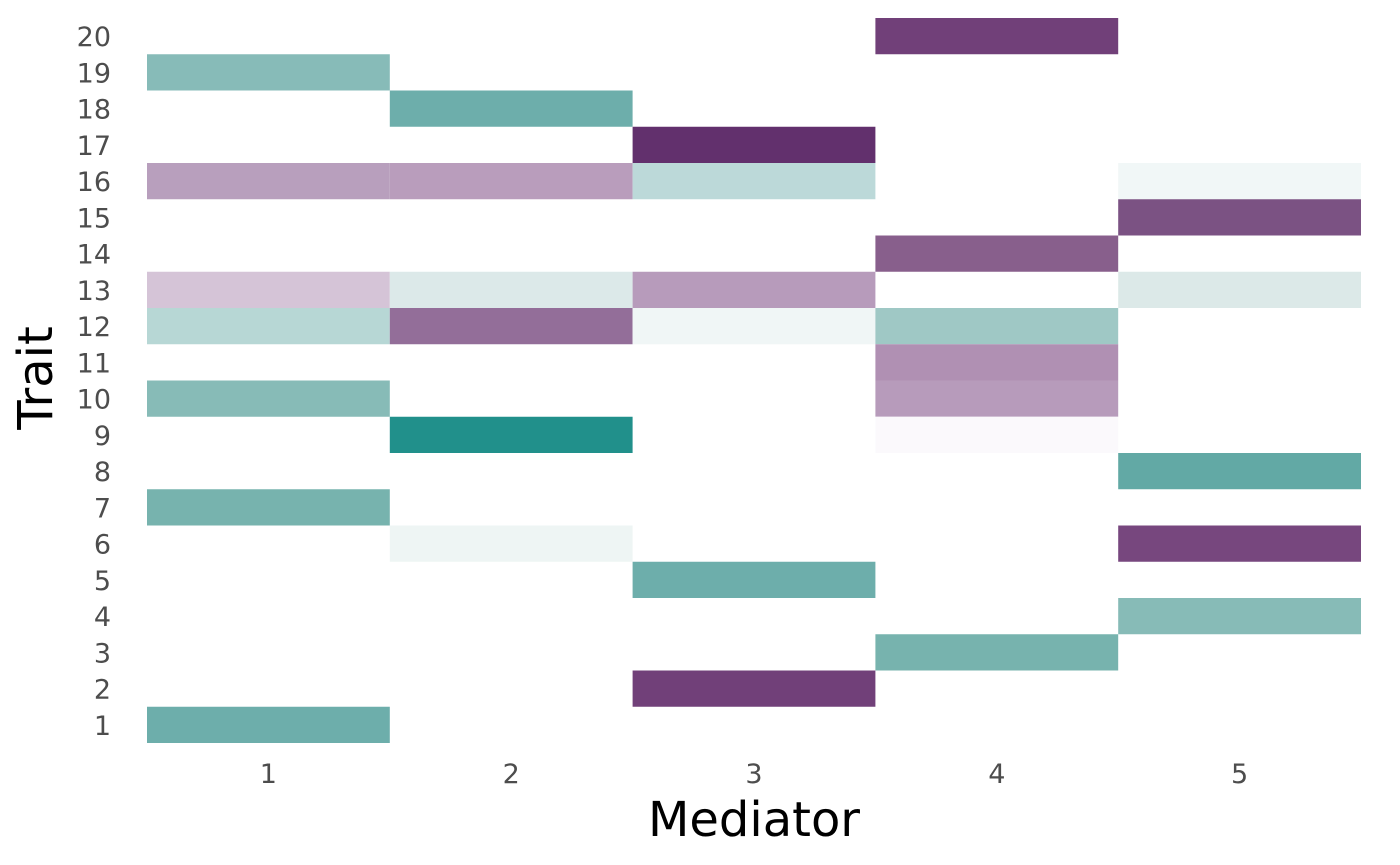 This screenshot has height=865, width=1400. I want to click on heatmap-cell-m1-t13, so click(268, 289).